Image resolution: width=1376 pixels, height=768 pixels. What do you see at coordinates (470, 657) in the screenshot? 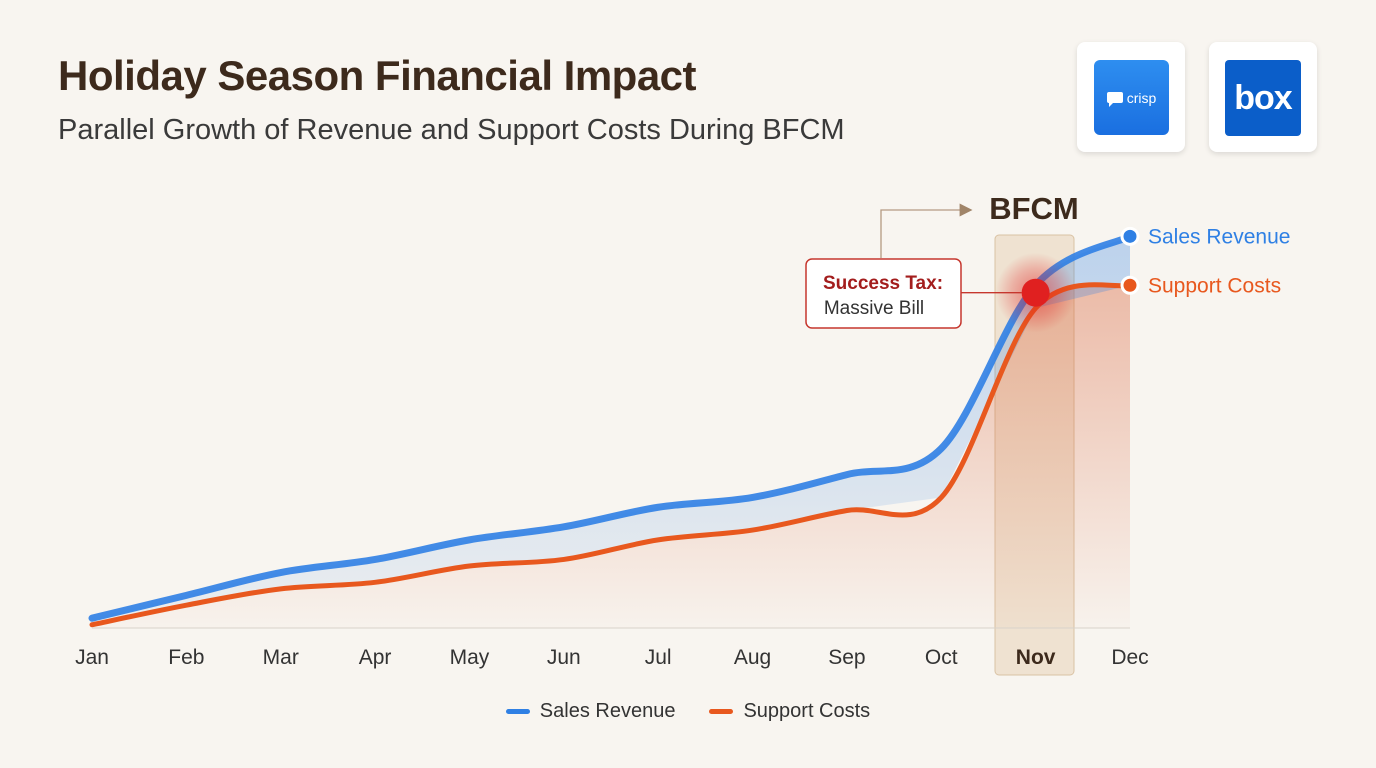
I see `x-tick-label-may: May` at bounding box center [470, 657].